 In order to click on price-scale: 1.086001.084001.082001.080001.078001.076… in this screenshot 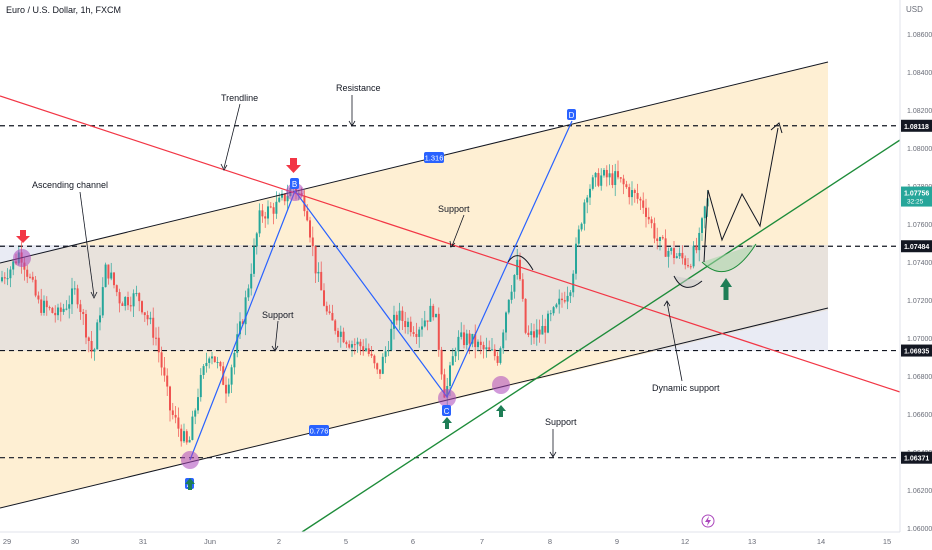, I will do `click(915, 266)`.